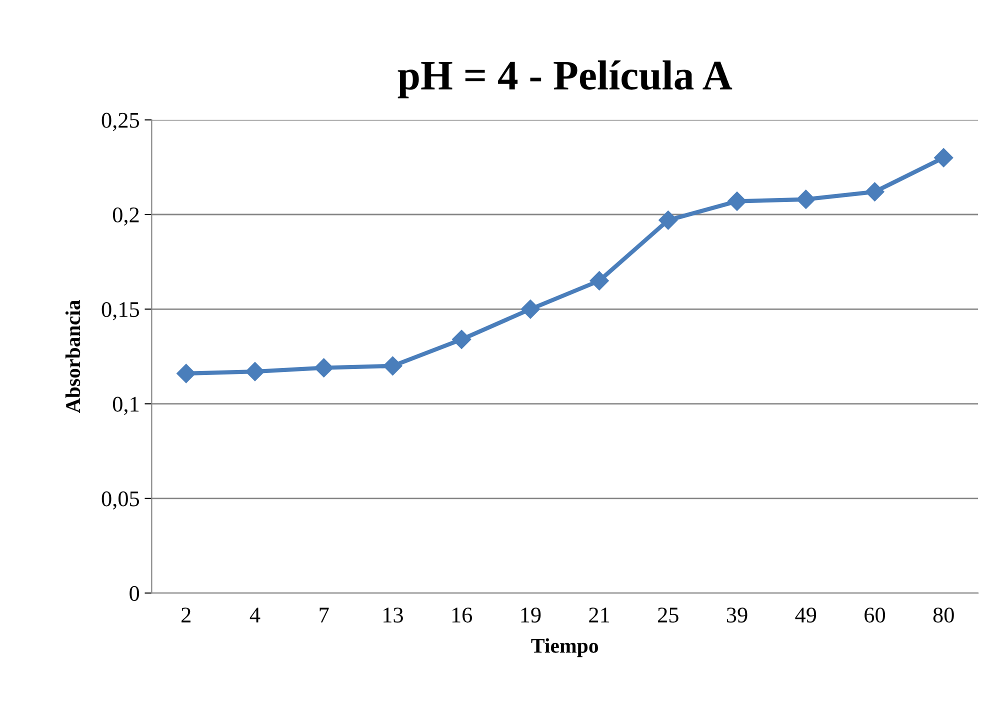 This screenshot has width=998, height=701. What do you see at coordinates (121, 311) in the screenshot?
I see `y-tick-label: 0,15` at bounding box center [121, 311].